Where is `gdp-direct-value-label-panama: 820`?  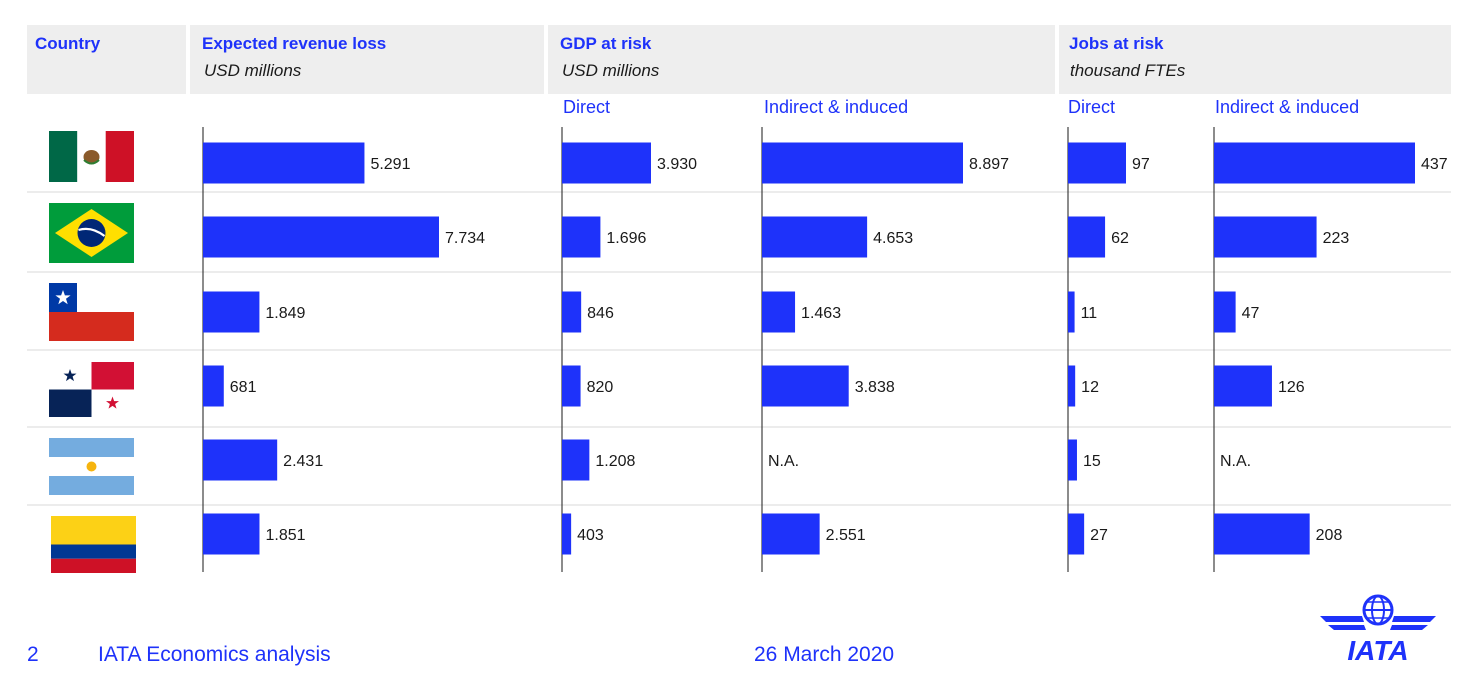
gdp-direct-value-label-panama: 820 is located at coordinates (600, 387).